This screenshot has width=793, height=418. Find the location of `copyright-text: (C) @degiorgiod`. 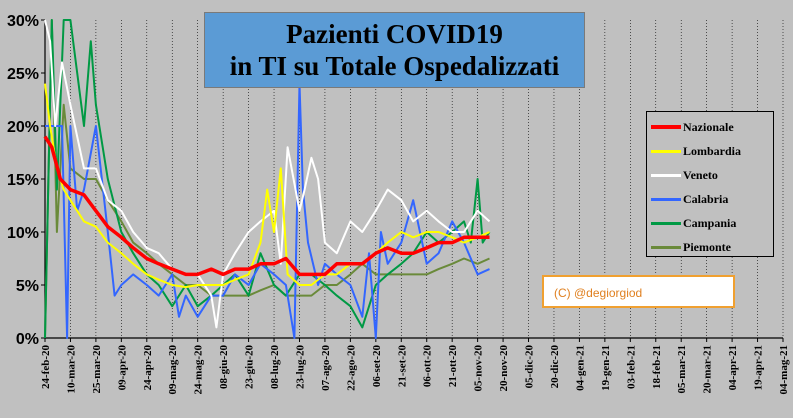

copyright-text: (C) @degiorgiod is located at coordinates (598, 293).